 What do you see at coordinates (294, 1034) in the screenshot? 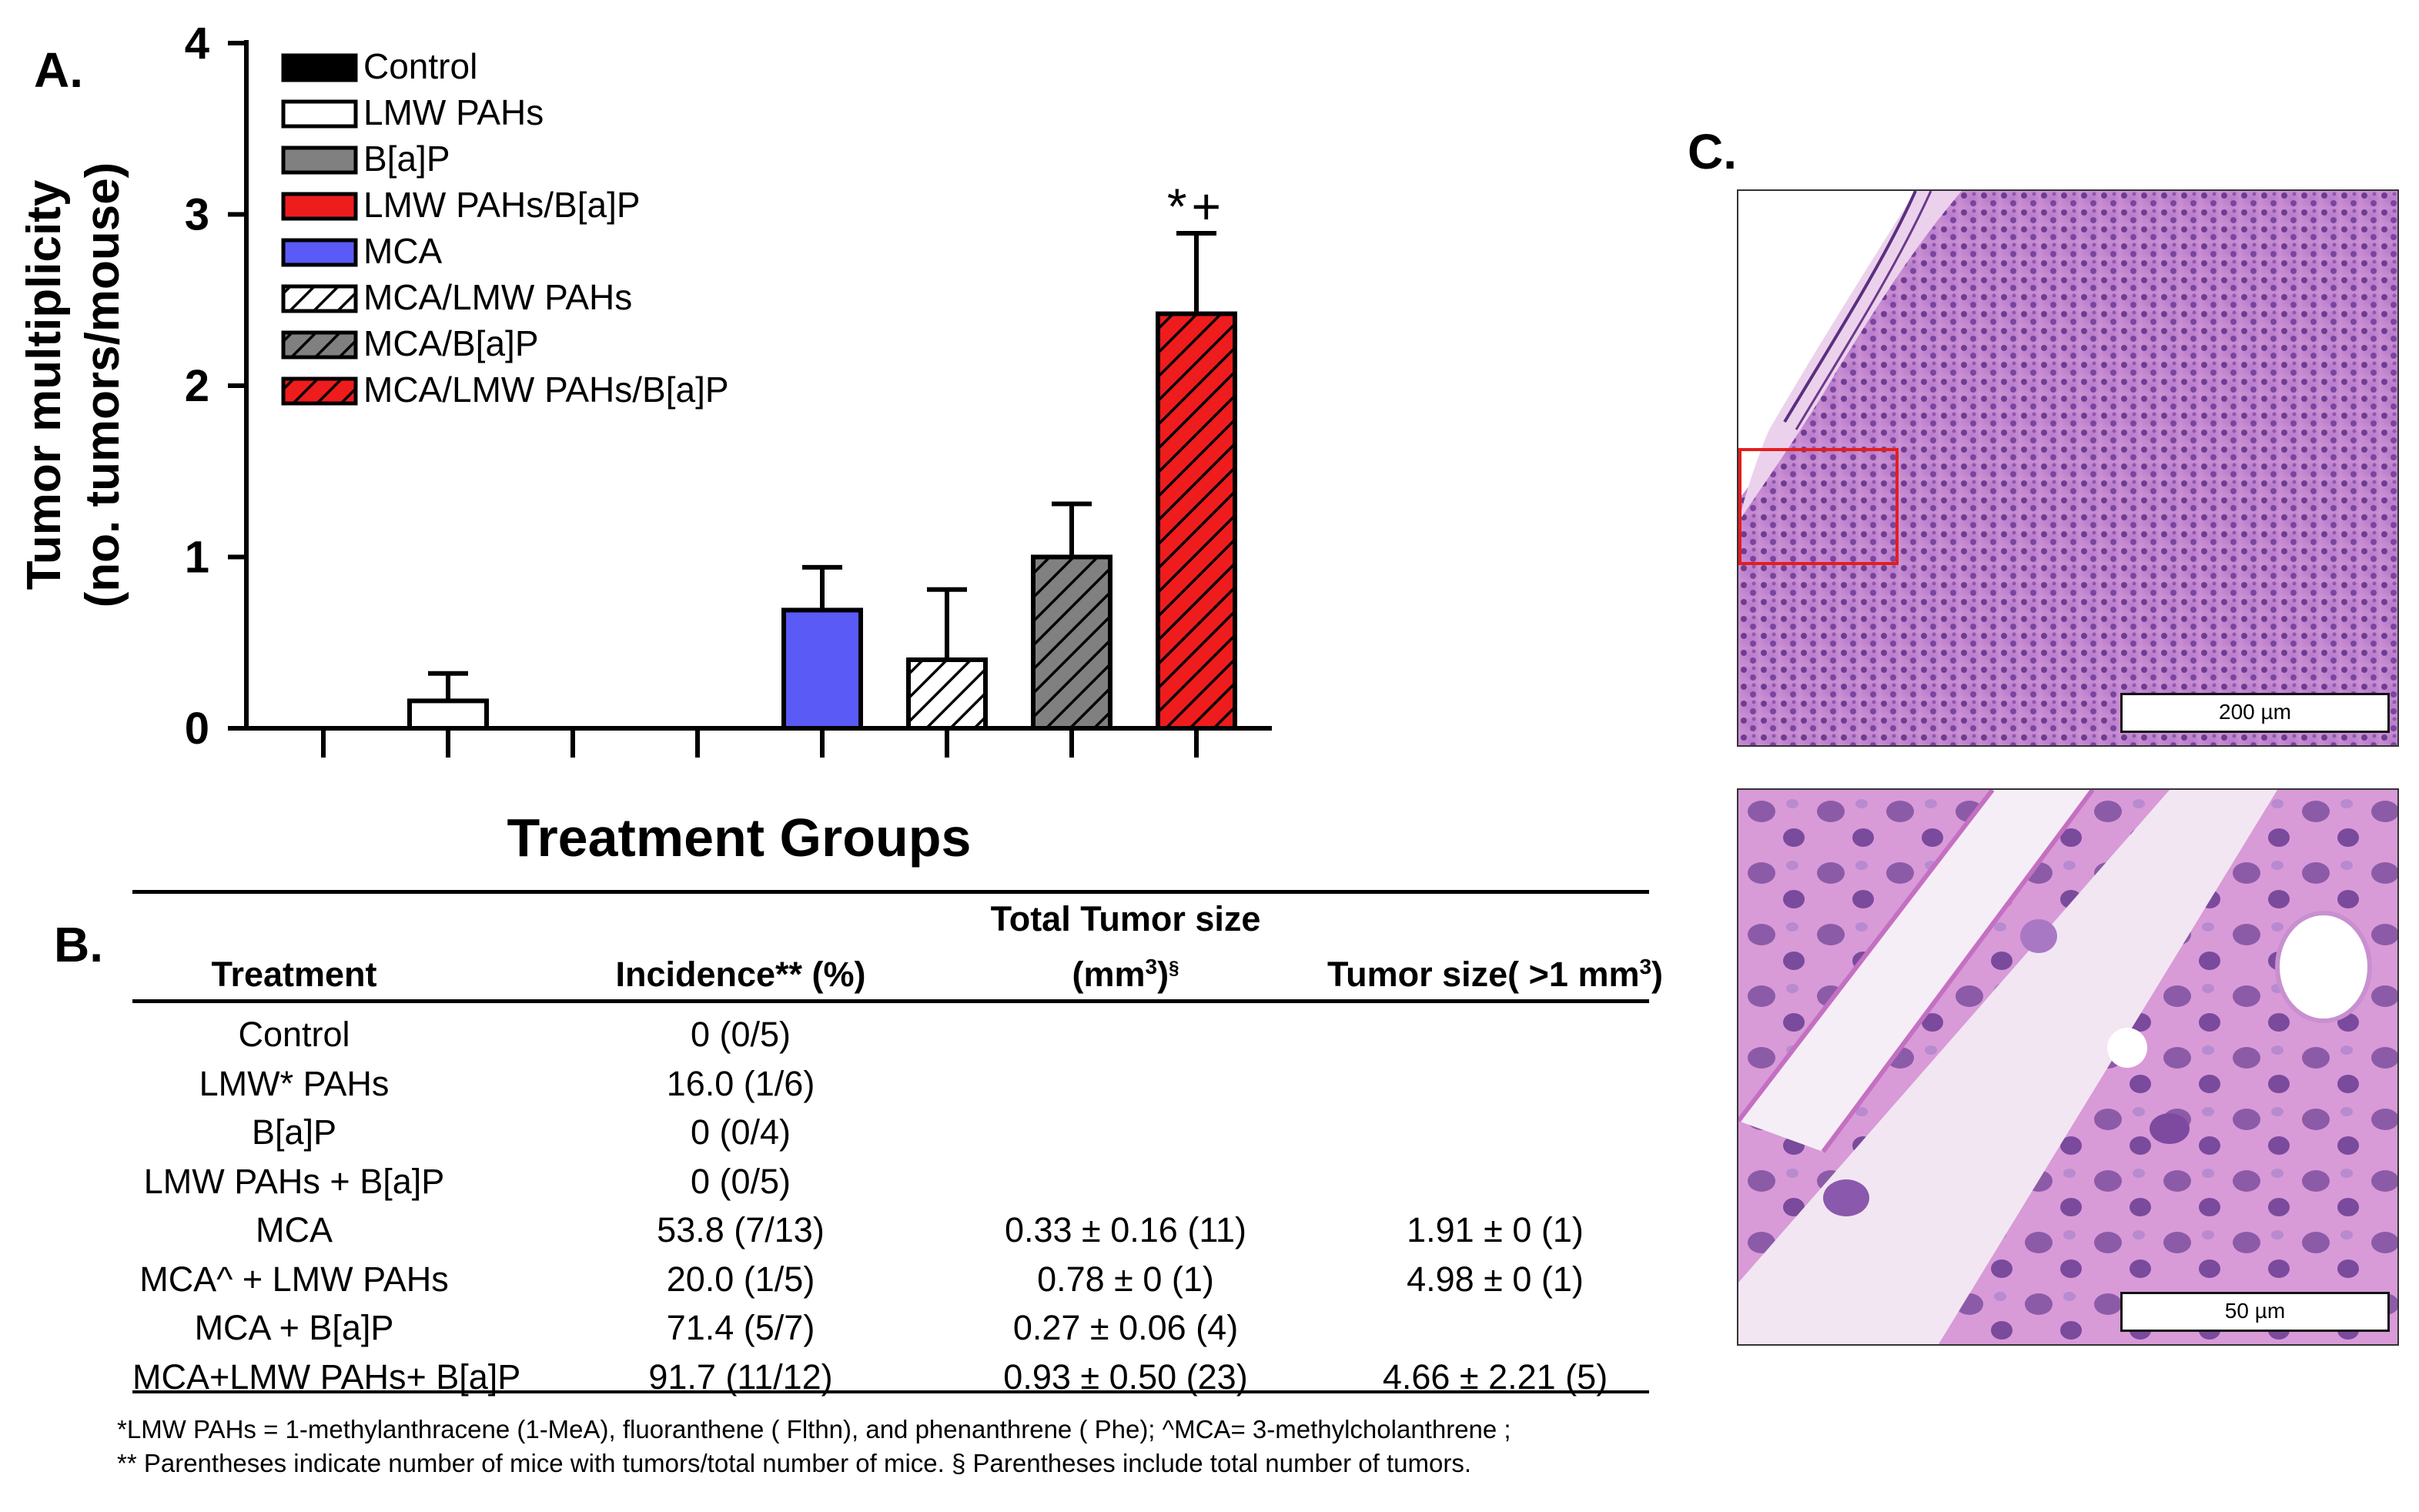
I see `table-cell-treatment: Control` at bounding box center [294, 1034].